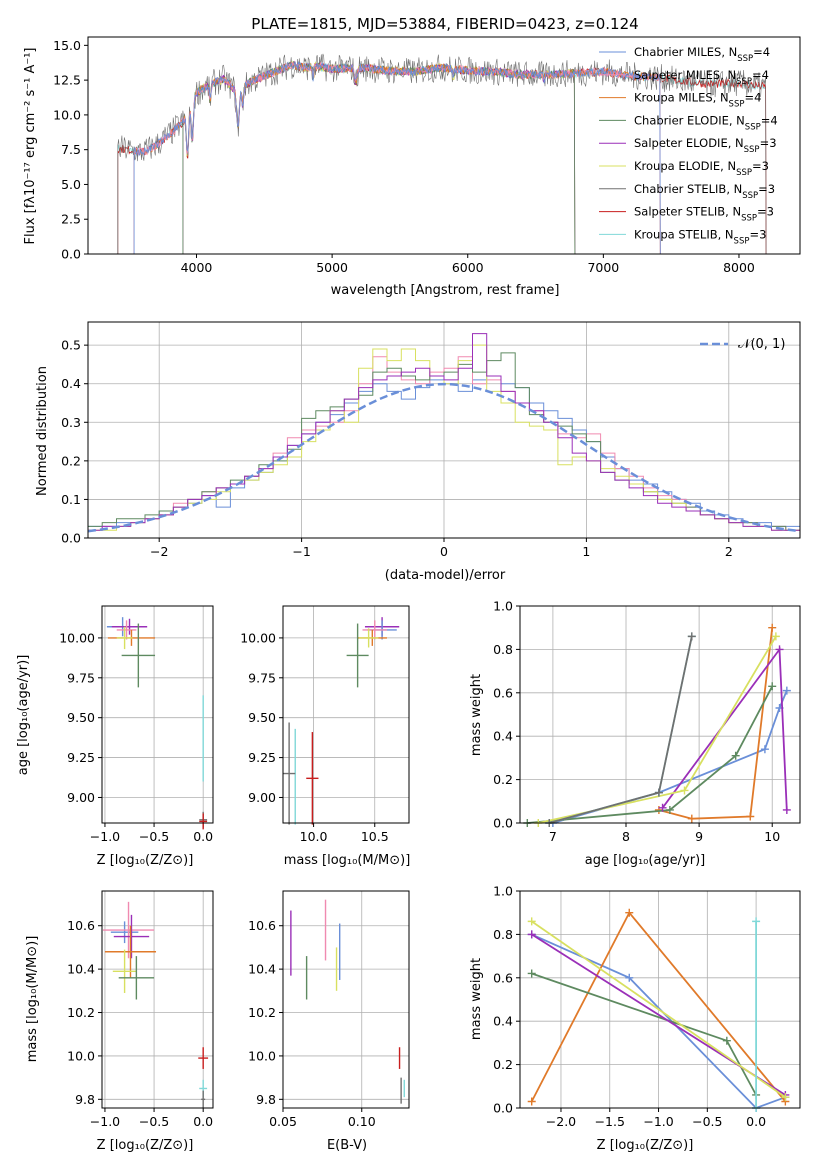 The image size is (819, 1170). I want to click on residuals-xlabel: (data-model)/error, so click(445, 575).